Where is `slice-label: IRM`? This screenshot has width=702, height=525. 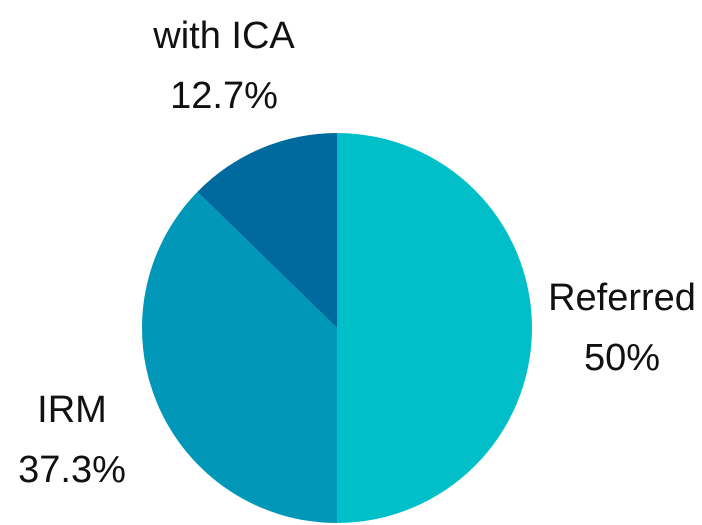
slice-label: IRM is located at coordinates (72, 410).